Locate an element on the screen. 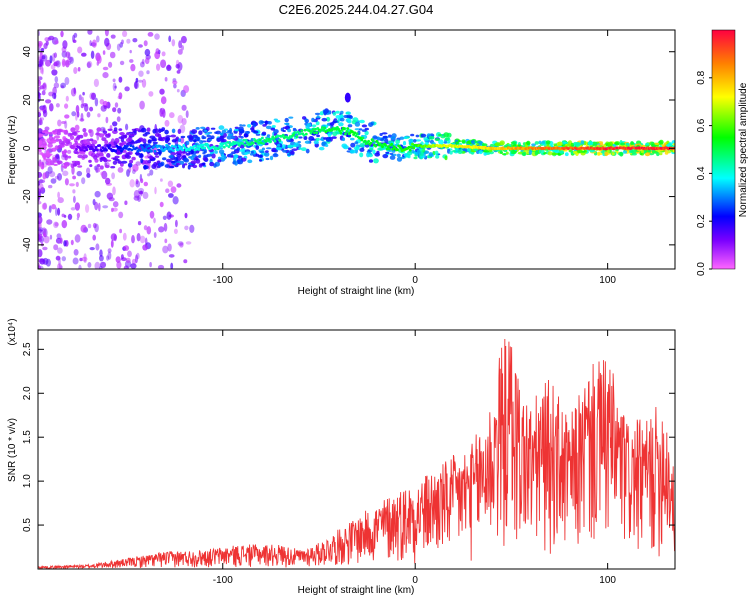 This screenshot has width=750, height=600. spectrogram-cell-1990 is located at coordinates (560, 144).